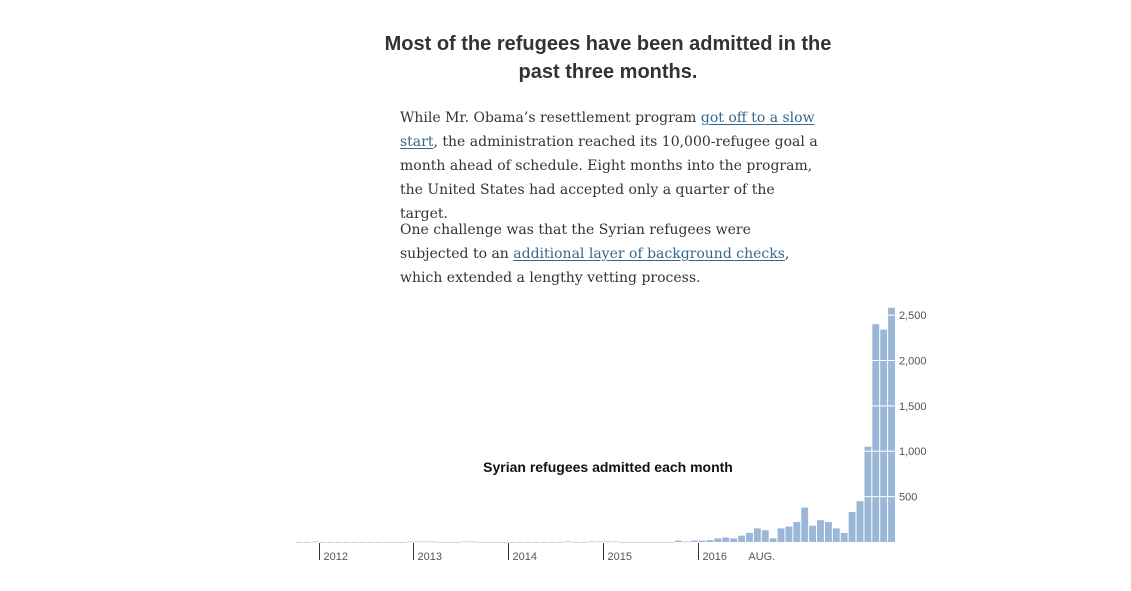 The height and width of the screenshot is (591, 1131). What do you see at coordinates (525, 557) in the screenshot?
I see `x-tick-label: 2014` at bounding box center [525, 557].